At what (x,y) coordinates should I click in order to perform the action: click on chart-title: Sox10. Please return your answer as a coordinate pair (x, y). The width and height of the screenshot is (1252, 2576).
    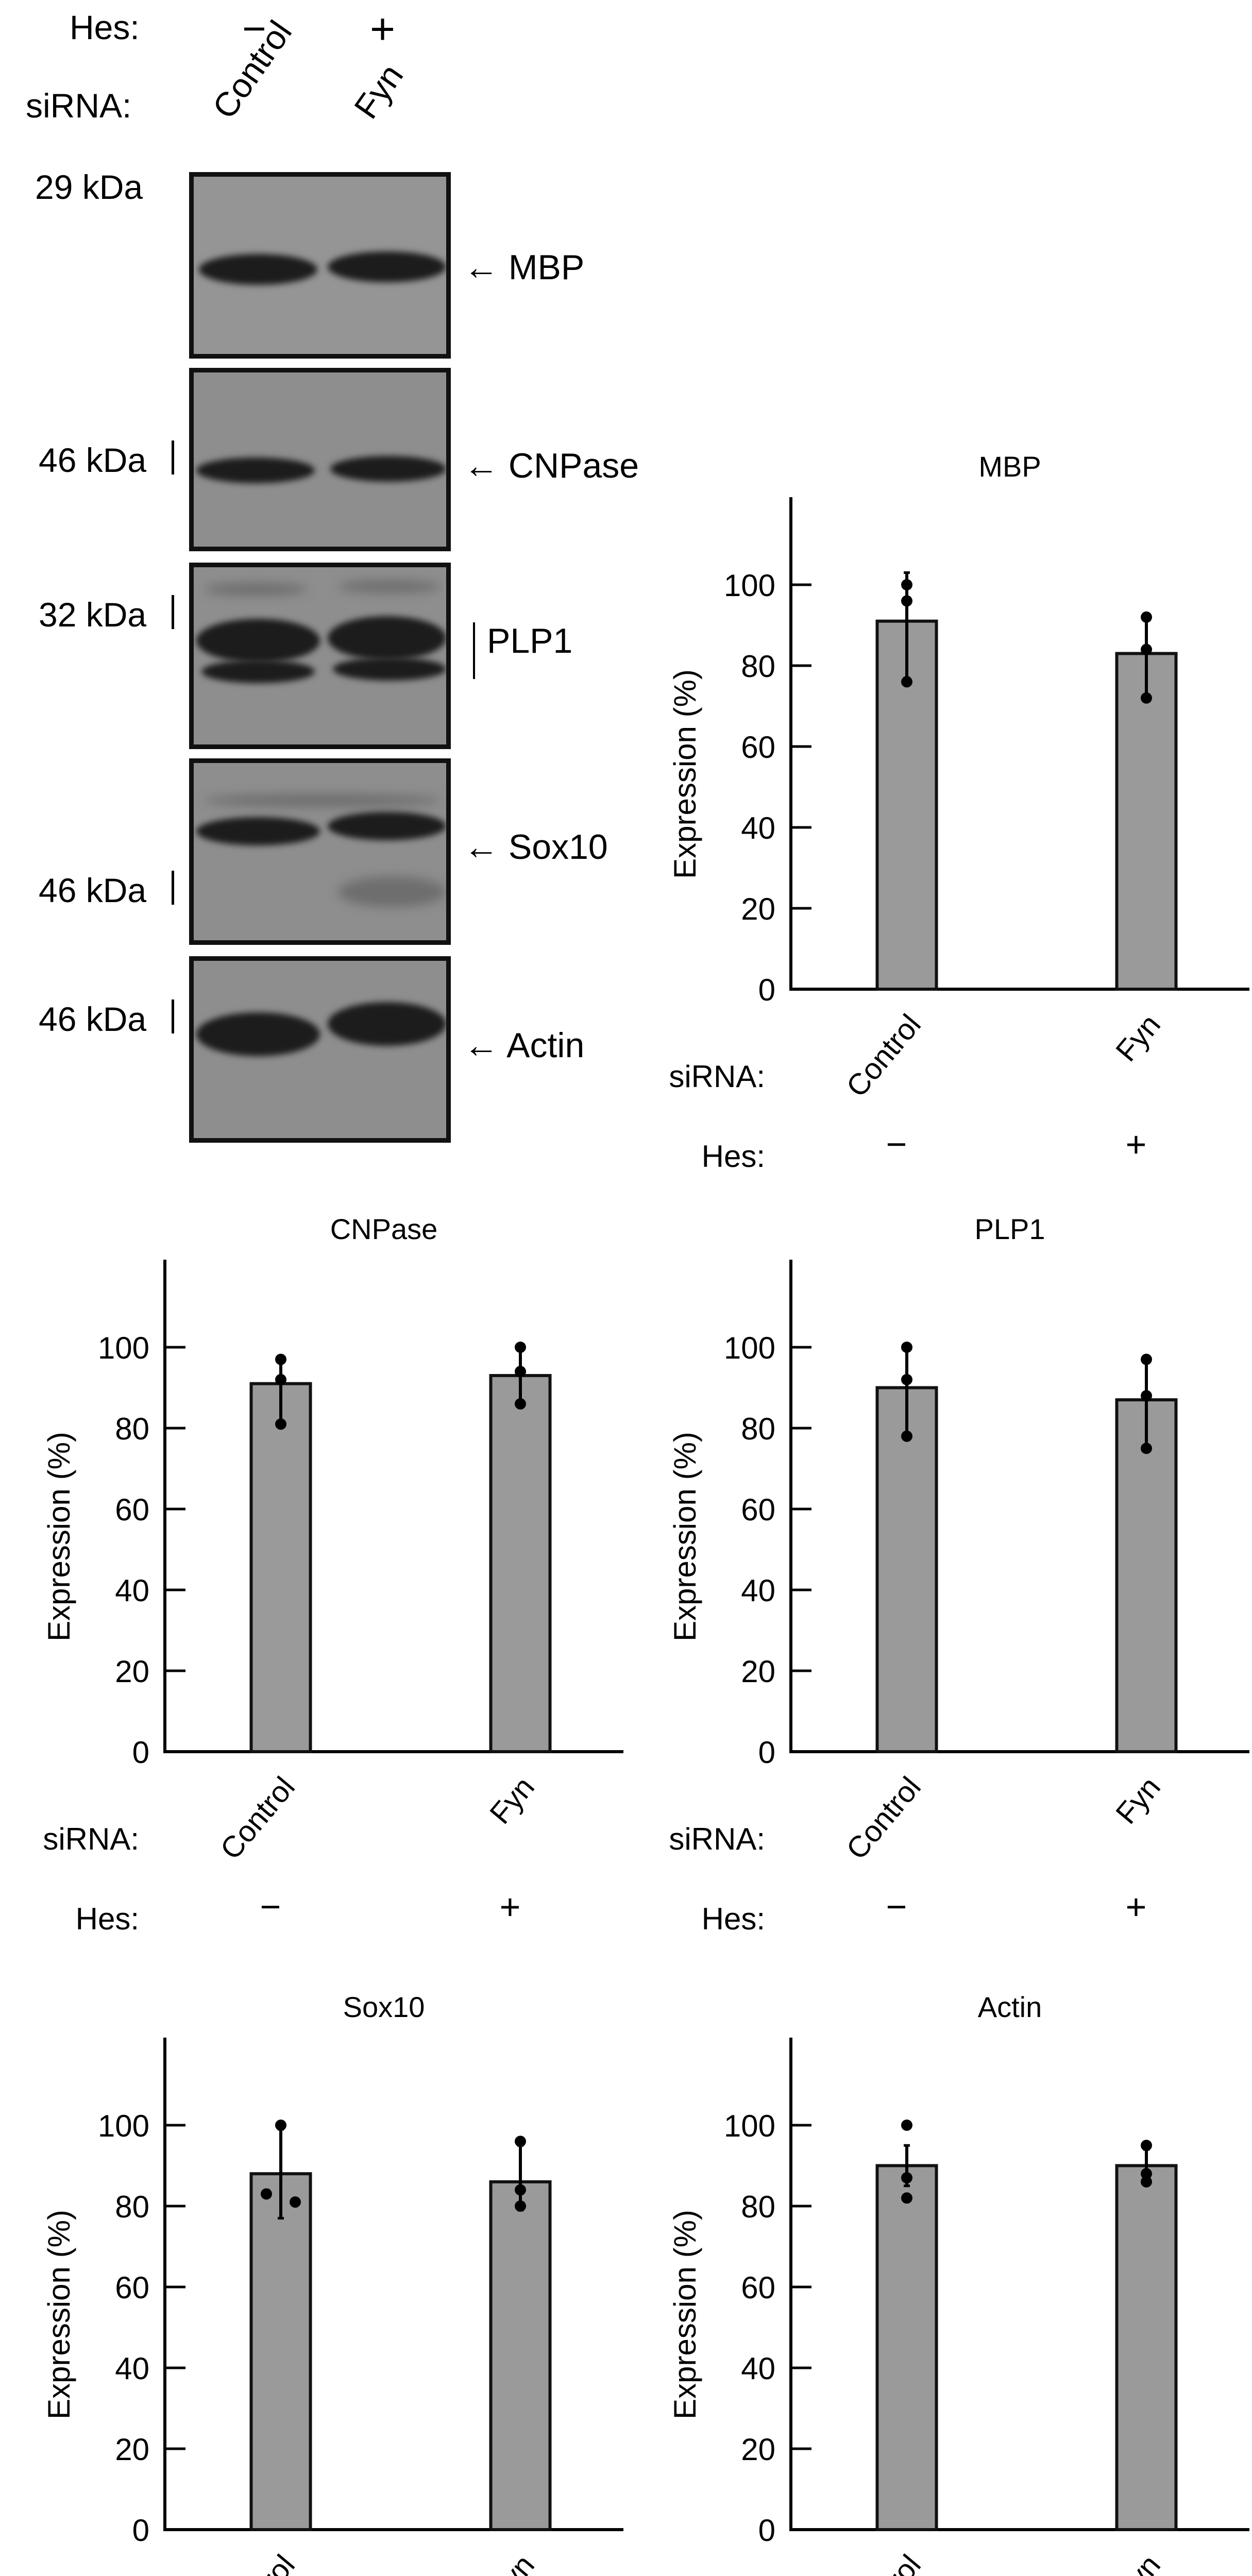
    Looking at the image, I should click on (384, 2007).